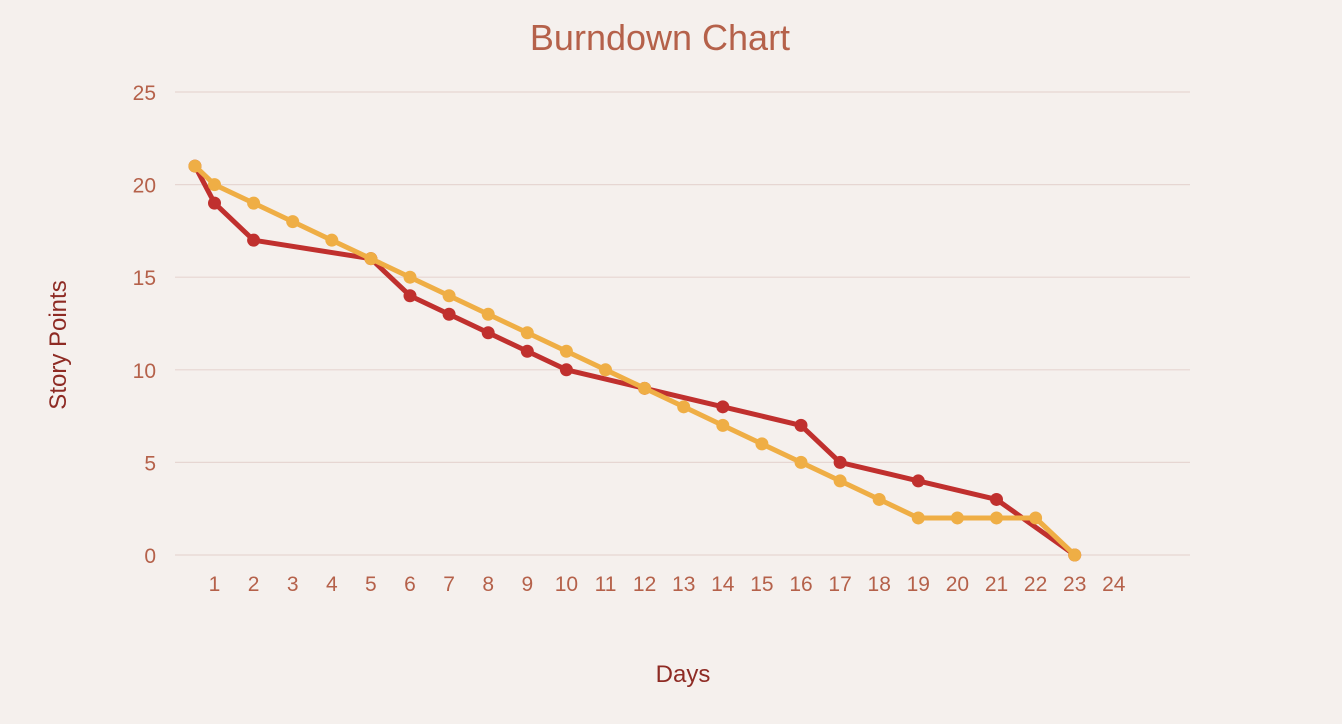 The width and height of the screenshot is (1342, 724). Describe the element at coordinates (761, 584) in the screenshot. I see `x-tick-label: 15` at that location.